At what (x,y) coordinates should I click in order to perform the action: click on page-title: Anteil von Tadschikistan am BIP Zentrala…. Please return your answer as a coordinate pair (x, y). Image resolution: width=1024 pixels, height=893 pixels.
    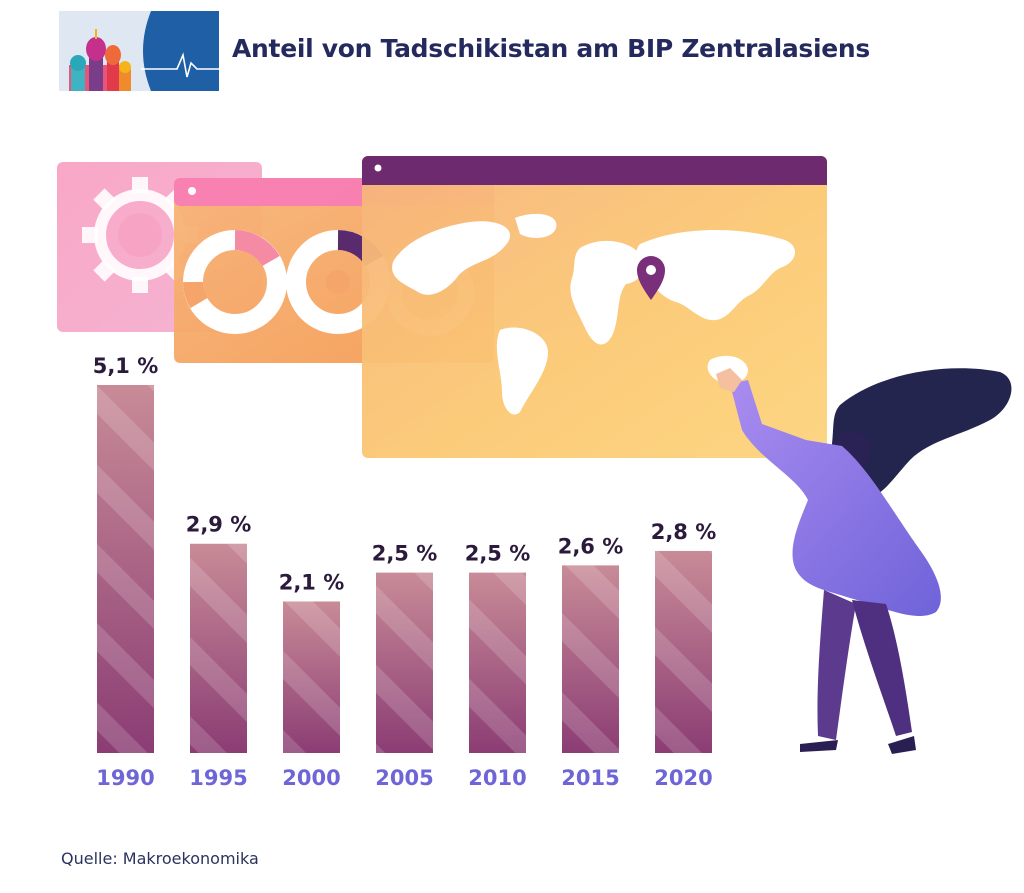
    Looking at the image, I should click on (551, 48).